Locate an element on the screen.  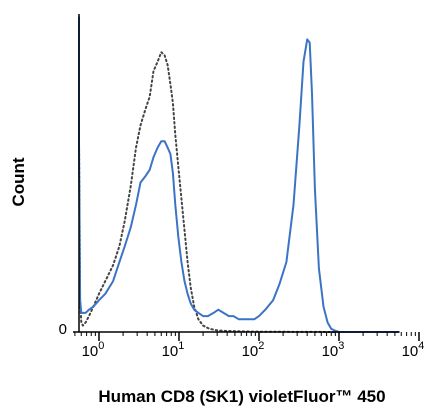
x-tick-label: 10¹ is located at coordinates (173, 350).